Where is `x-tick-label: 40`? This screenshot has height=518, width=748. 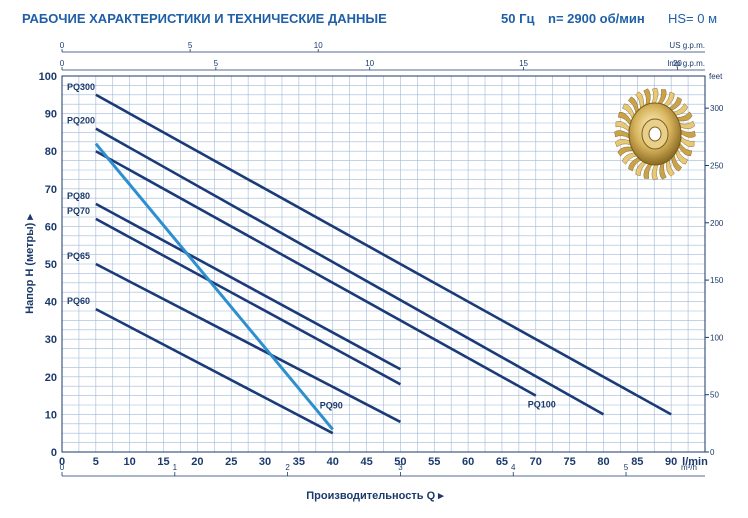 x-tick-label: 40 is located at coordinates (333, 462).